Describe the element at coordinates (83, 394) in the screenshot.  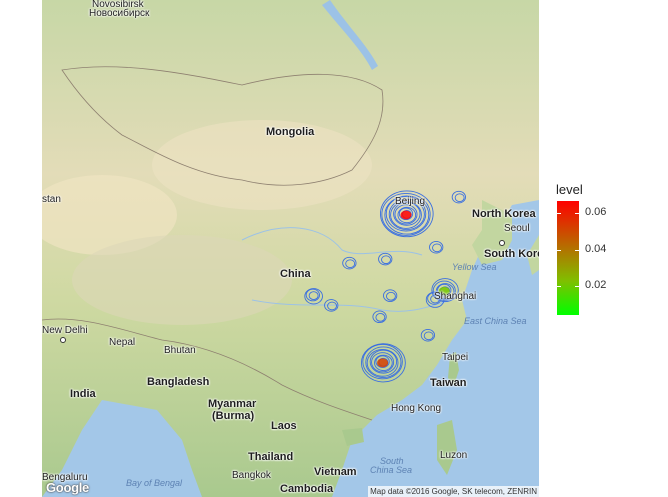
I see `label-india: India` at that location.